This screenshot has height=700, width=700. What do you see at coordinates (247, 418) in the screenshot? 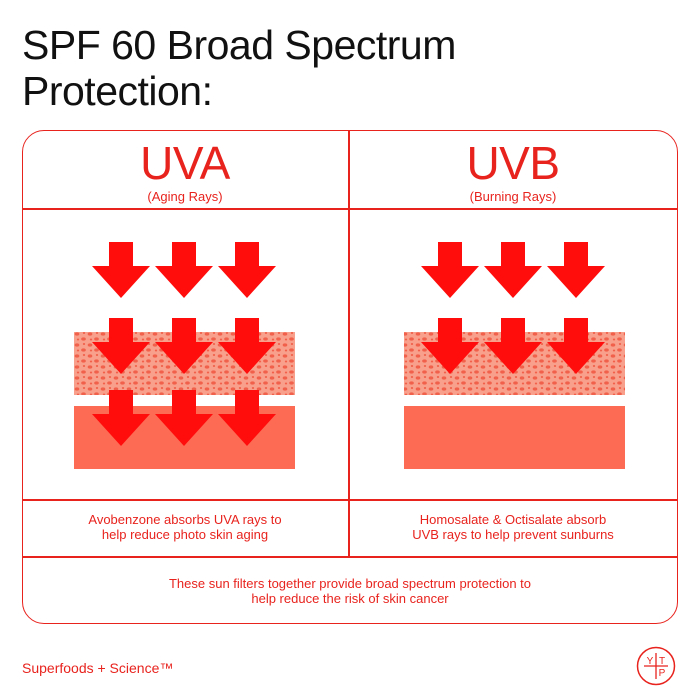
I see `uva-arrow-r3-c3` at bounding box center [247, 418].